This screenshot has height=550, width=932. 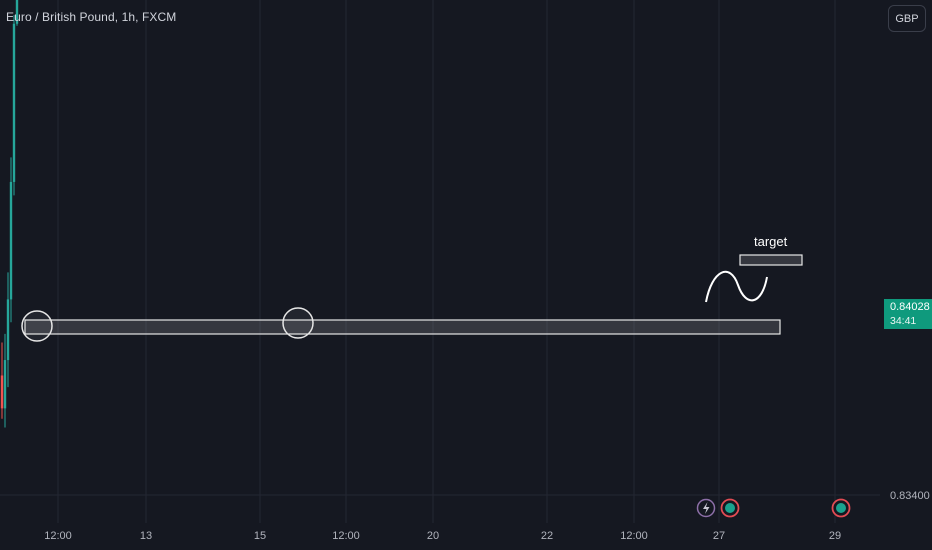 What do you see at coordinates (91, 17) in the screenshot?
I see `chart-title: Euro / British Pound, 1h, FXCM` at bounding box center [91, 17].